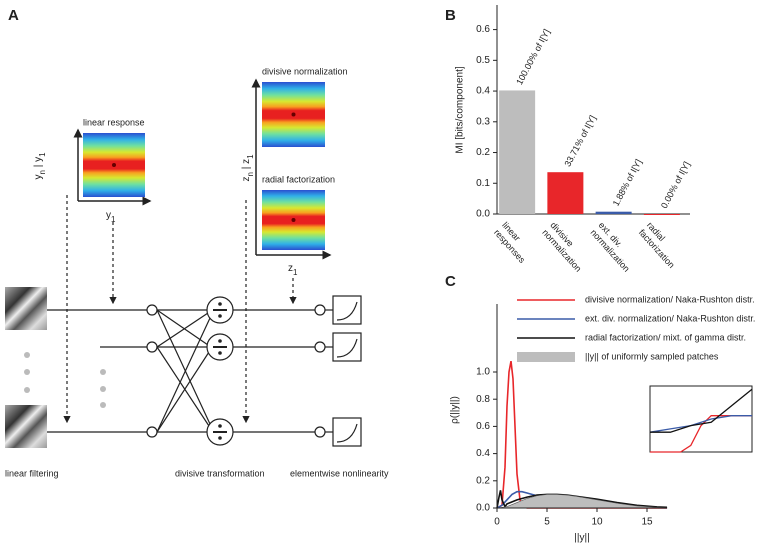 This screenshot has width=772, height=549. What do you see at coordinates (220, 473) in the screenshot?
I see `stage-label: divisive transformation` at bounding box center [220, 473].